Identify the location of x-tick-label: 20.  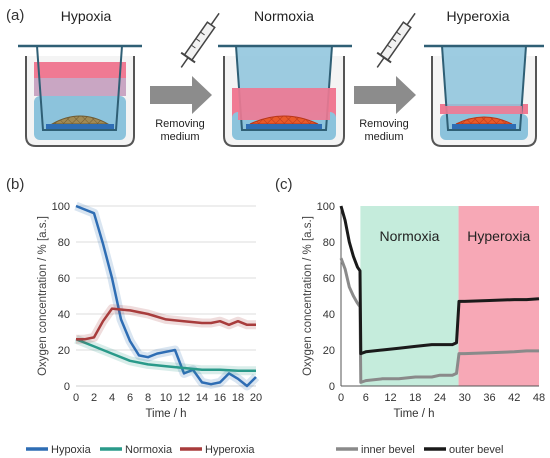
(256, 398).